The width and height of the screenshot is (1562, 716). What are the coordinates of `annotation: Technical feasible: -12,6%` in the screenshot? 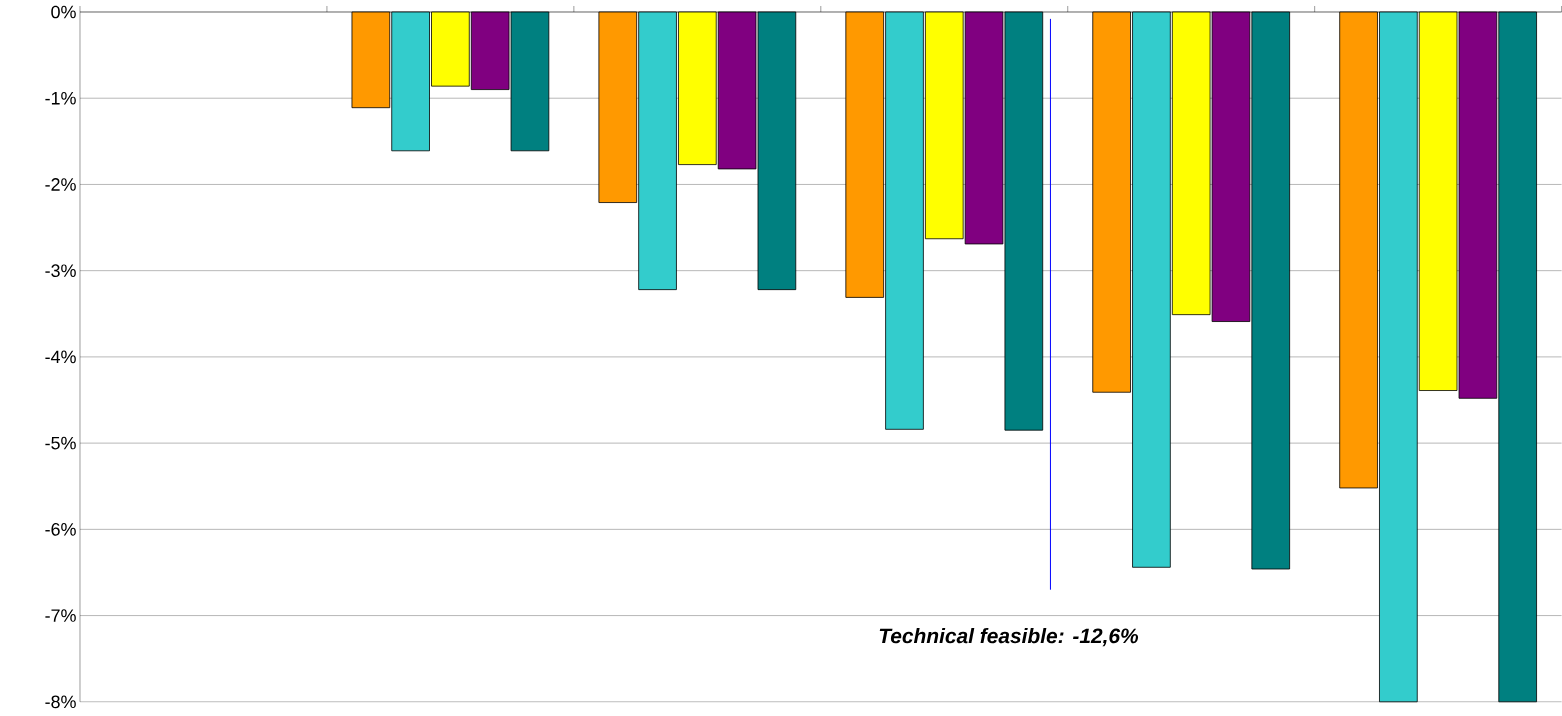 It's located at (1009, 637).